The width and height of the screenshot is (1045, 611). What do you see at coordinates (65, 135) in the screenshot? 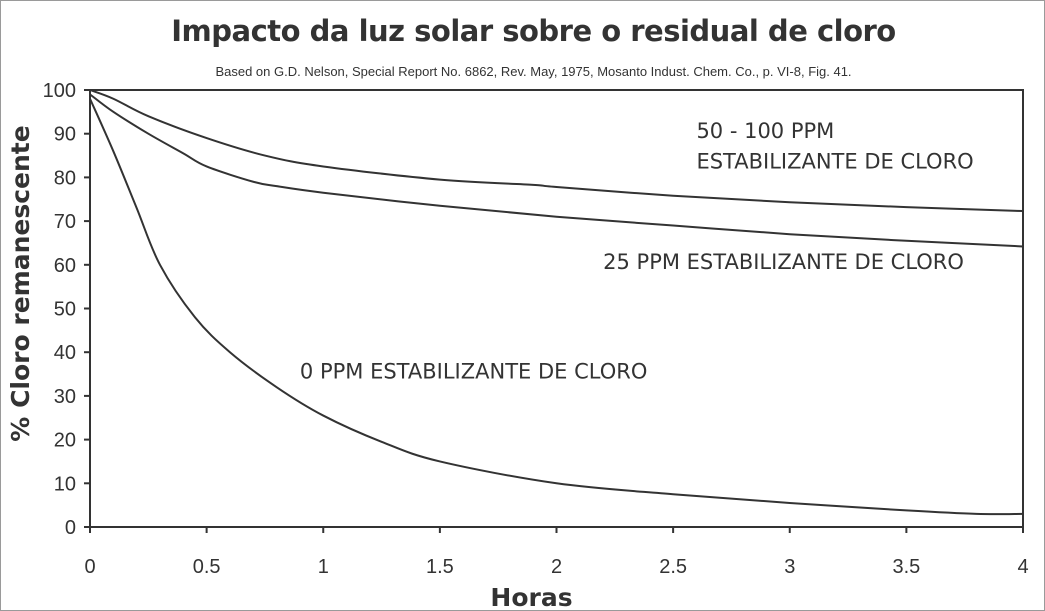
I see `y-tick-label: 90` at bounding box center [65, 135].